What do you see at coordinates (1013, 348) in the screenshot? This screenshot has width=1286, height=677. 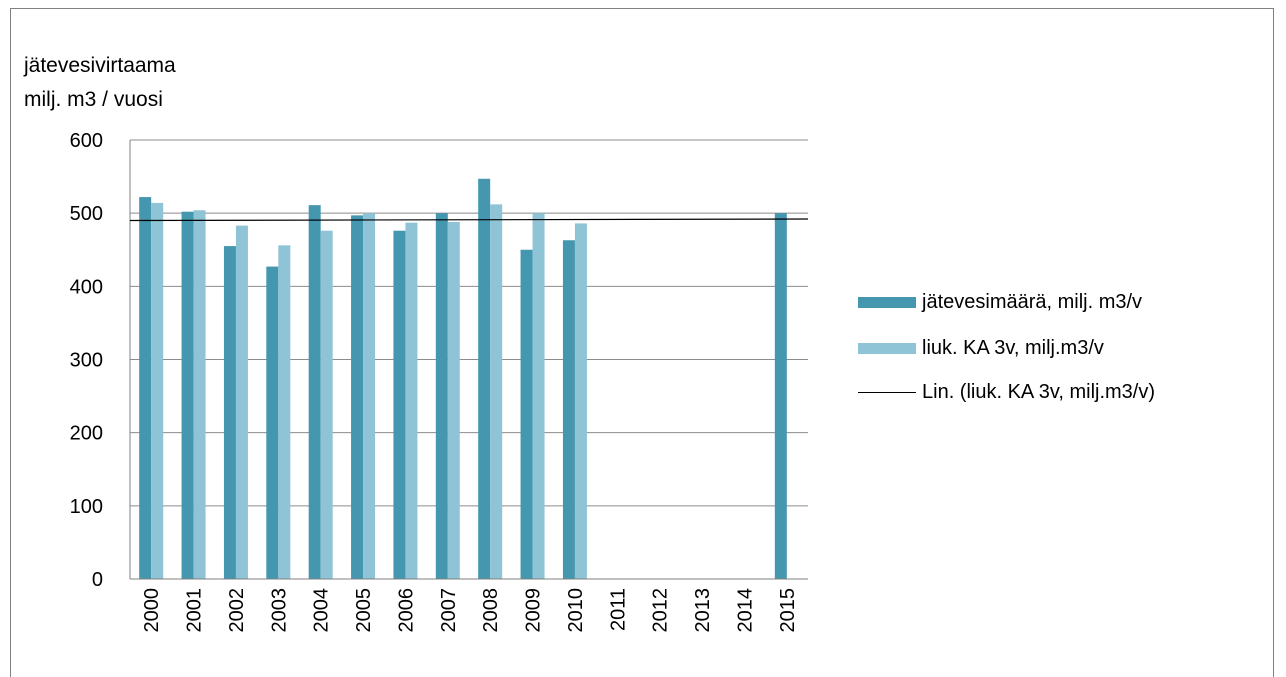 I see `legend-label-liuk-ka: liuk. KA 3v, milj.m3/v` at bounding box center [1013, 348].